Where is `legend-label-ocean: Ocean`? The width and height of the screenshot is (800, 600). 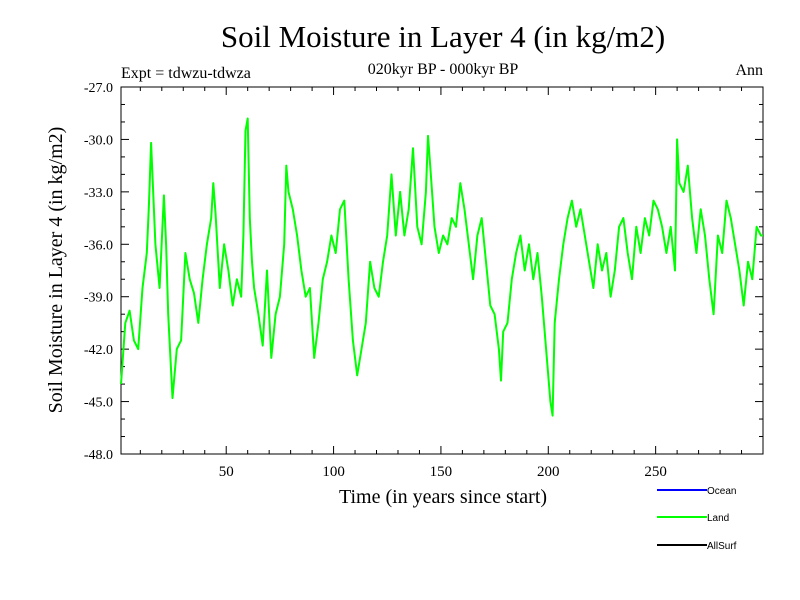
legend-label-ocean: Ocean is located at coordinates (721, 491).